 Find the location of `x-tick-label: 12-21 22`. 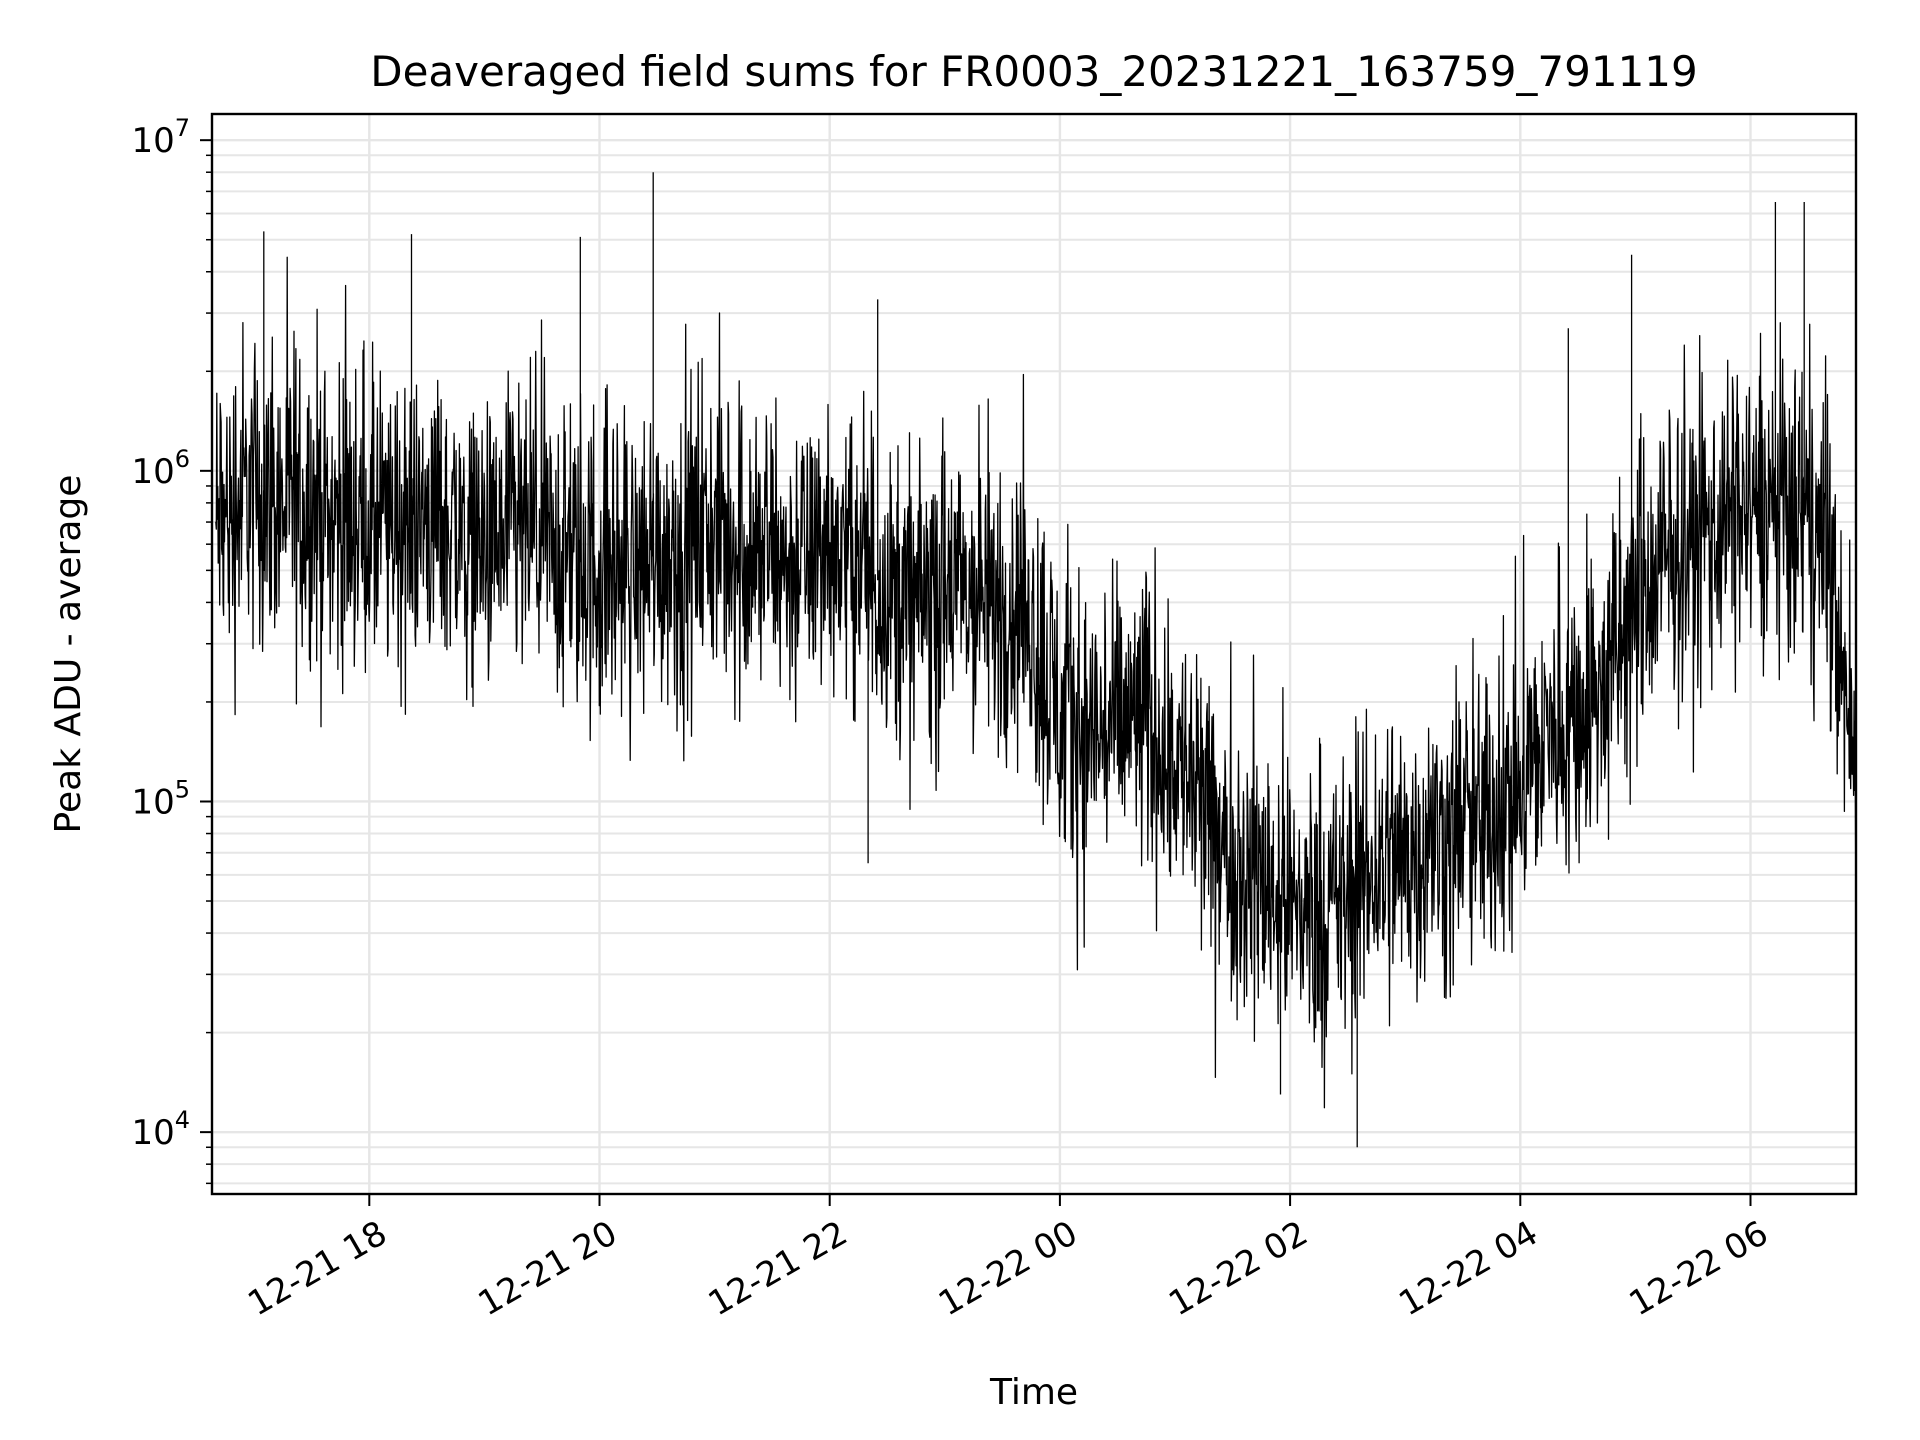

x-tick-label: 12-21 22 is located at coordinates (778, 1268).